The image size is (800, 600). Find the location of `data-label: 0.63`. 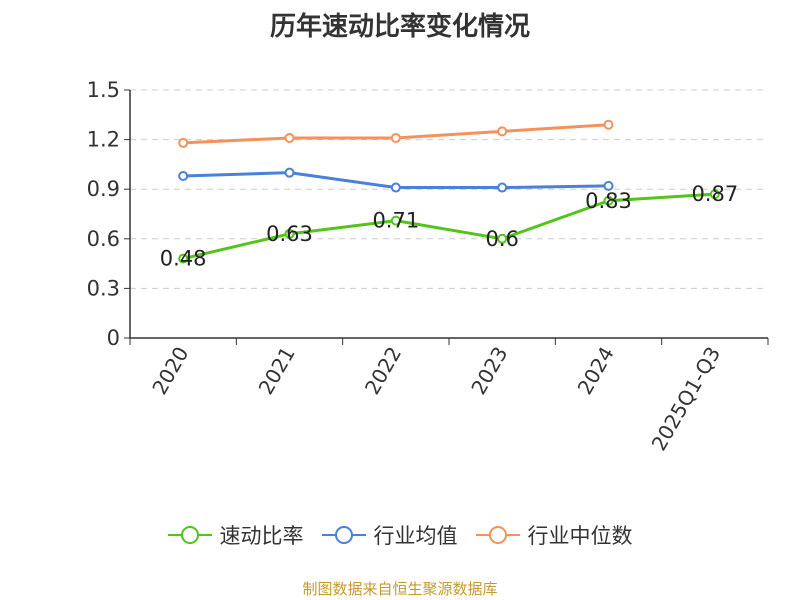

data-label: 0.63 is located at coordinates (289, 234).